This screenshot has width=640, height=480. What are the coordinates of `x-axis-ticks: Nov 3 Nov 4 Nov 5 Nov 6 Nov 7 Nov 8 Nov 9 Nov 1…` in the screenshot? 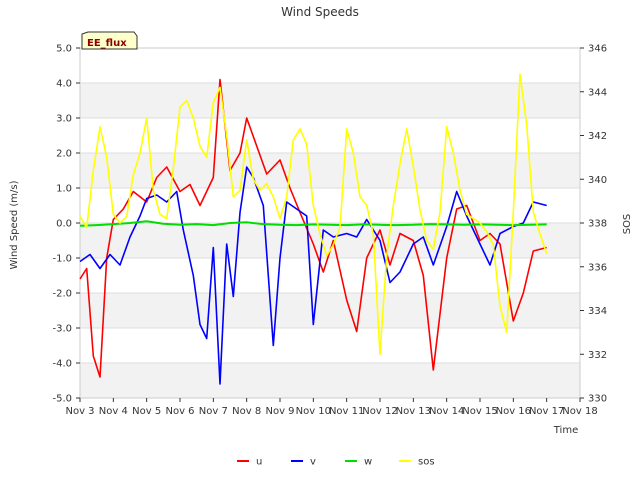 It's located at (331, 407).